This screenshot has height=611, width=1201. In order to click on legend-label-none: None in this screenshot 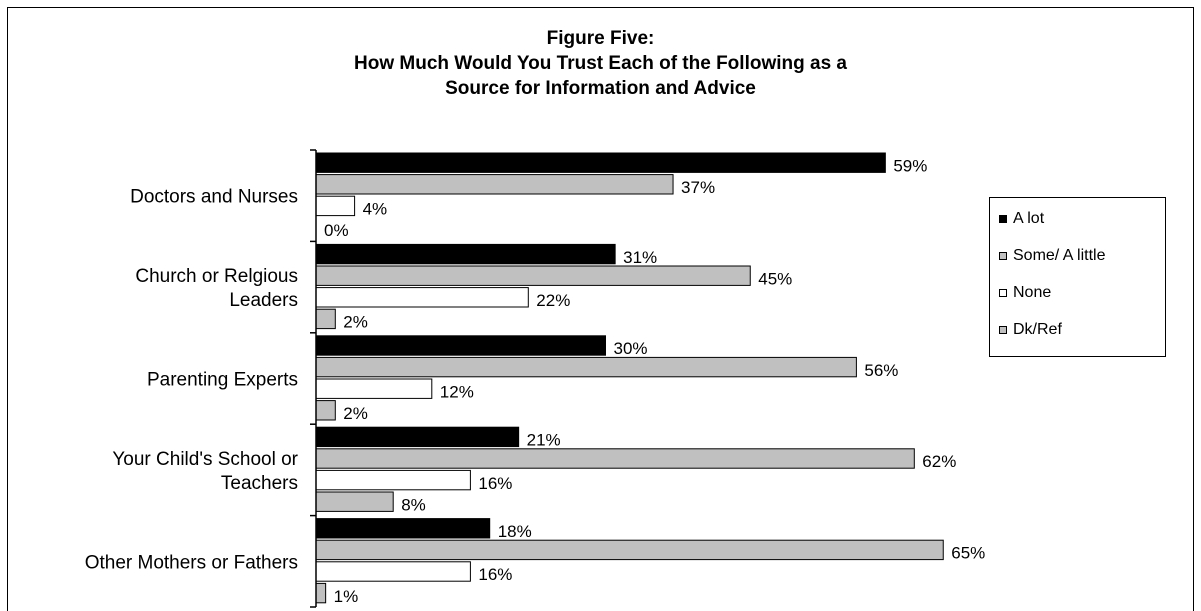, I will do `click(1032, 292)`.